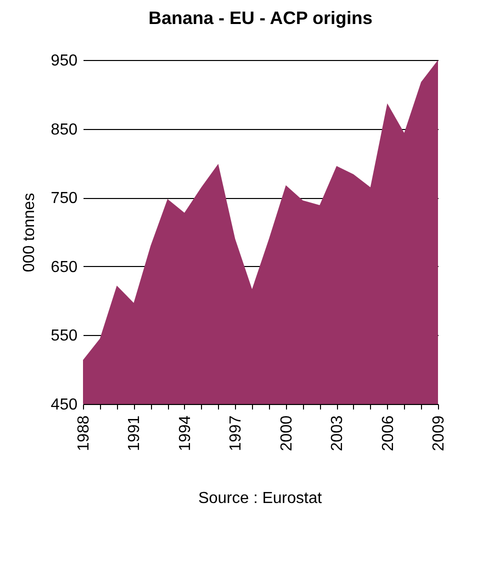  I want to click on x-tick-label: 1991, so click(135, 433).